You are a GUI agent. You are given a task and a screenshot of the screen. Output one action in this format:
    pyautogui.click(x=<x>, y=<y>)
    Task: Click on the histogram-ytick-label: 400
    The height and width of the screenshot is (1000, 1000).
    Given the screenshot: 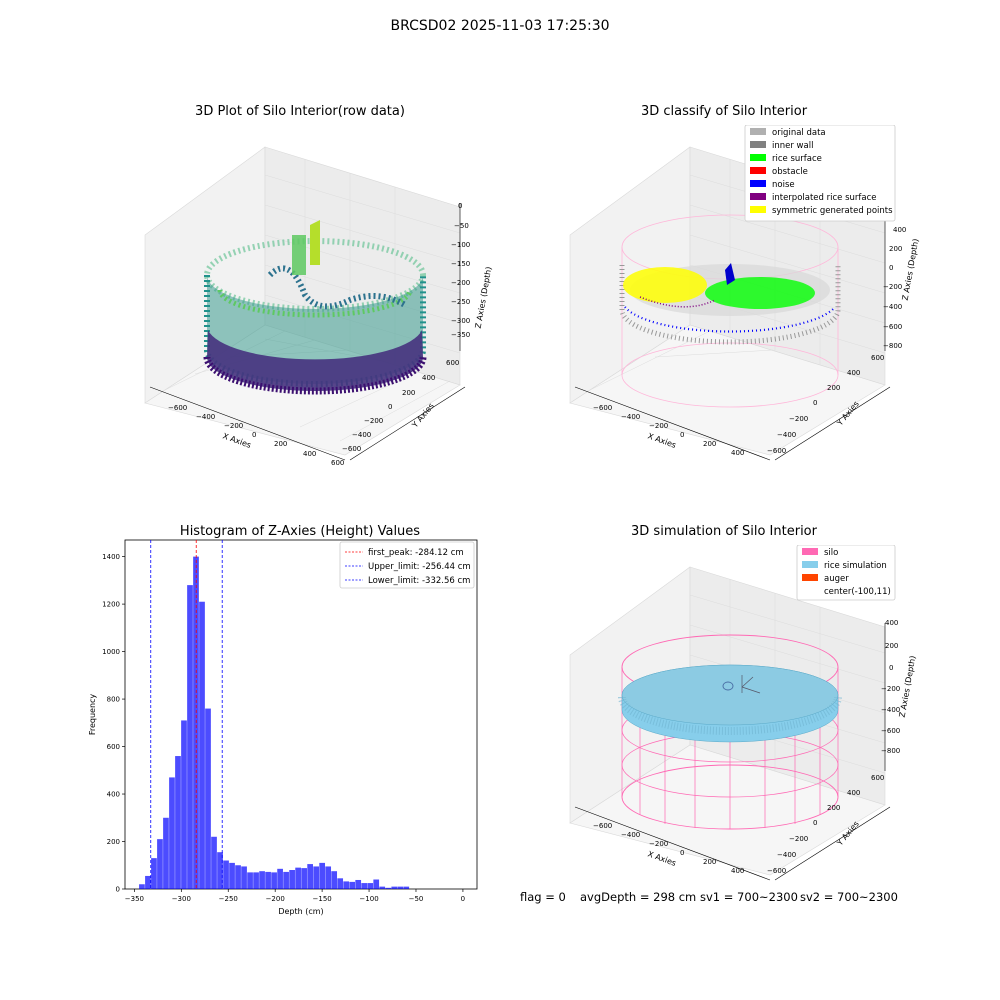 What is the action you would take?
    pyautogui.click(x=113, y=795)
    